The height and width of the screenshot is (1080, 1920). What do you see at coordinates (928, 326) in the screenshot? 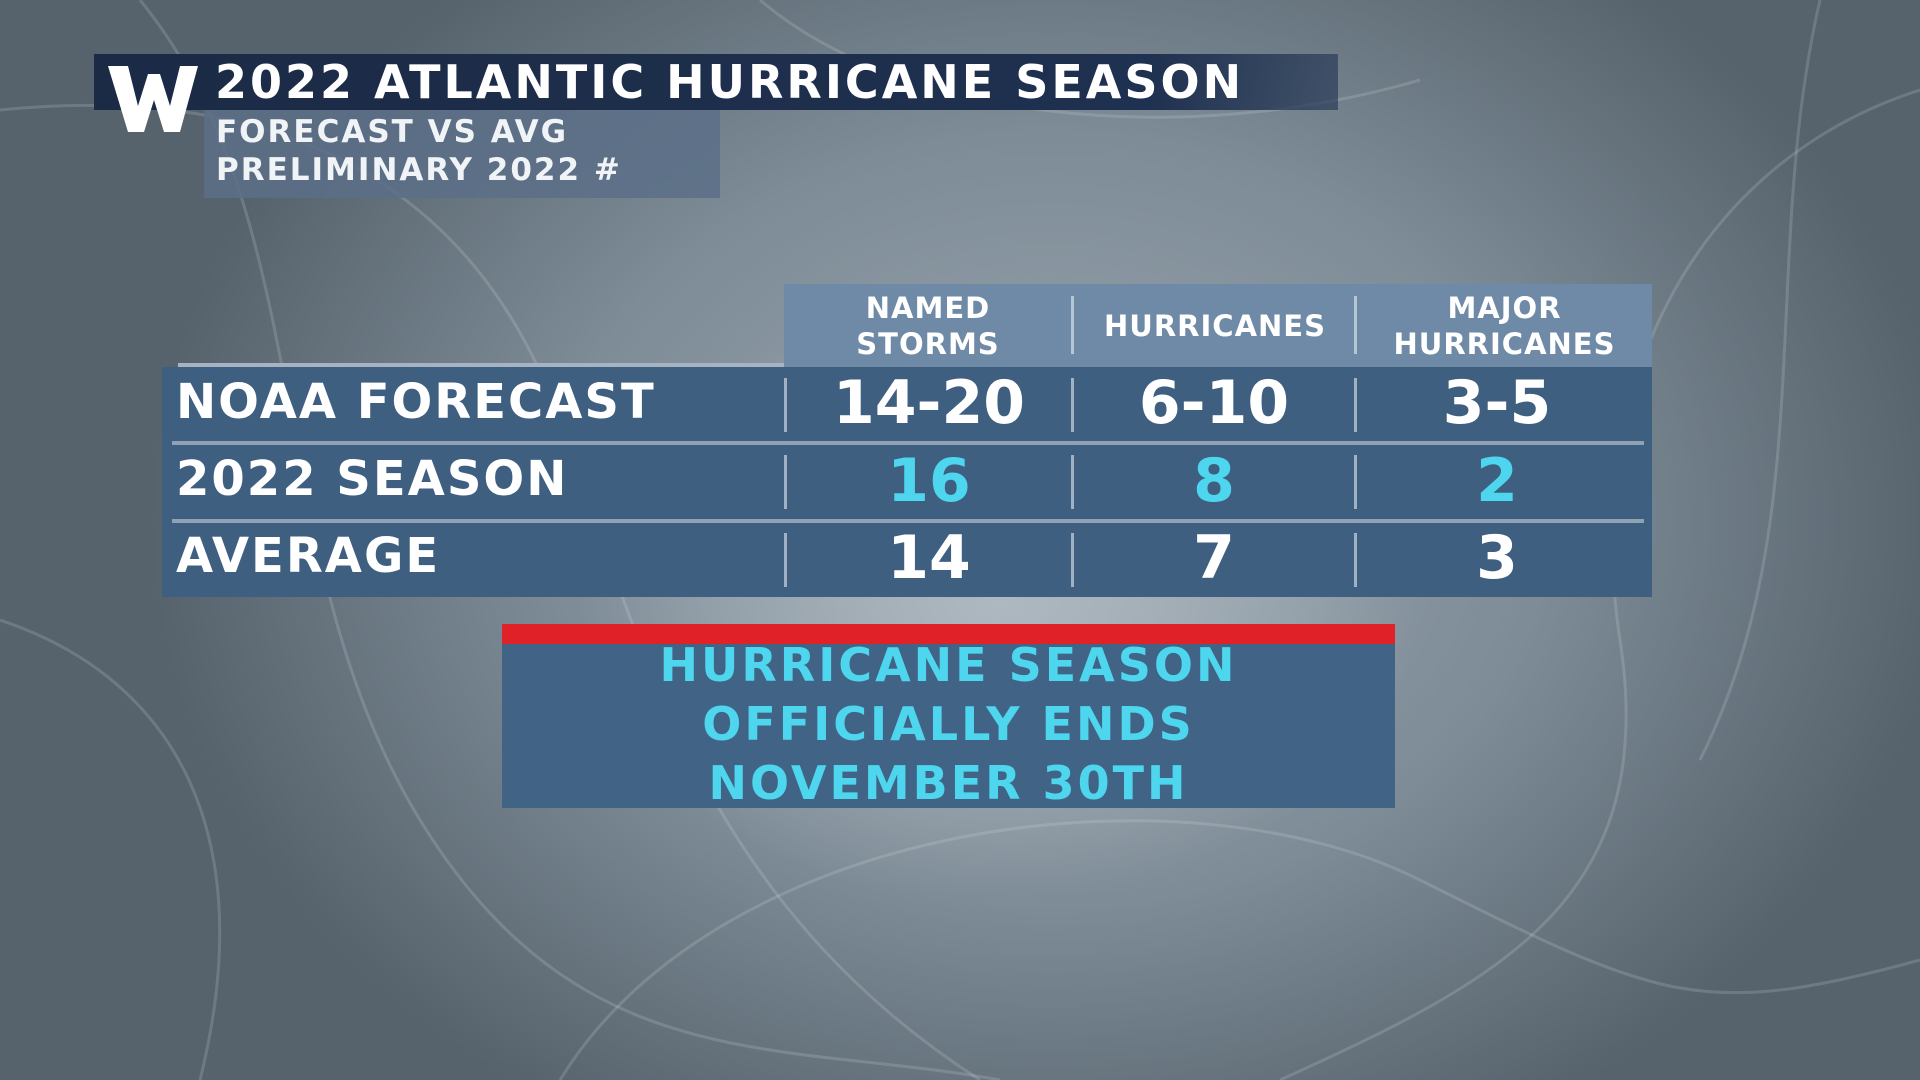
I see `column-header-named-storms: NAMED STORMS` at bounding box center [928, 326].